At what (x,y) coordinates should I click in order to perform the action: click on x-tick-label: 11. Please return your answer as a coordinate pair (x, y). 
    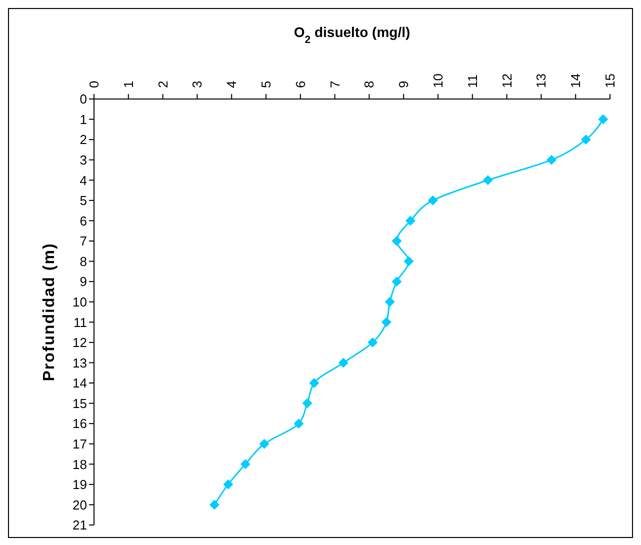
    Looking at the image, I should click on (472, 81).